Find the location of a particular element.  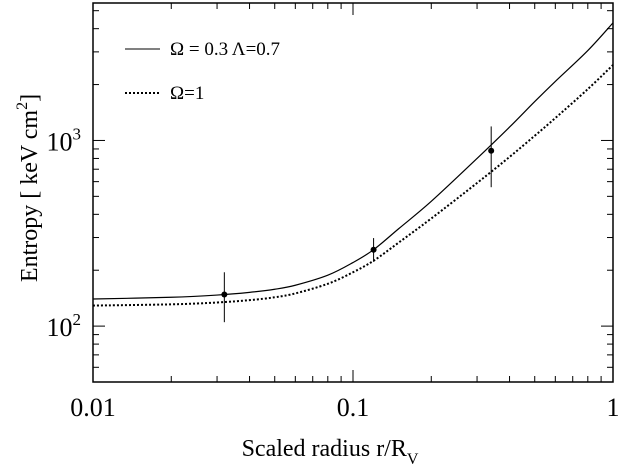

y-axis-title-superscript: 2 is located at coordinates (22, 106).